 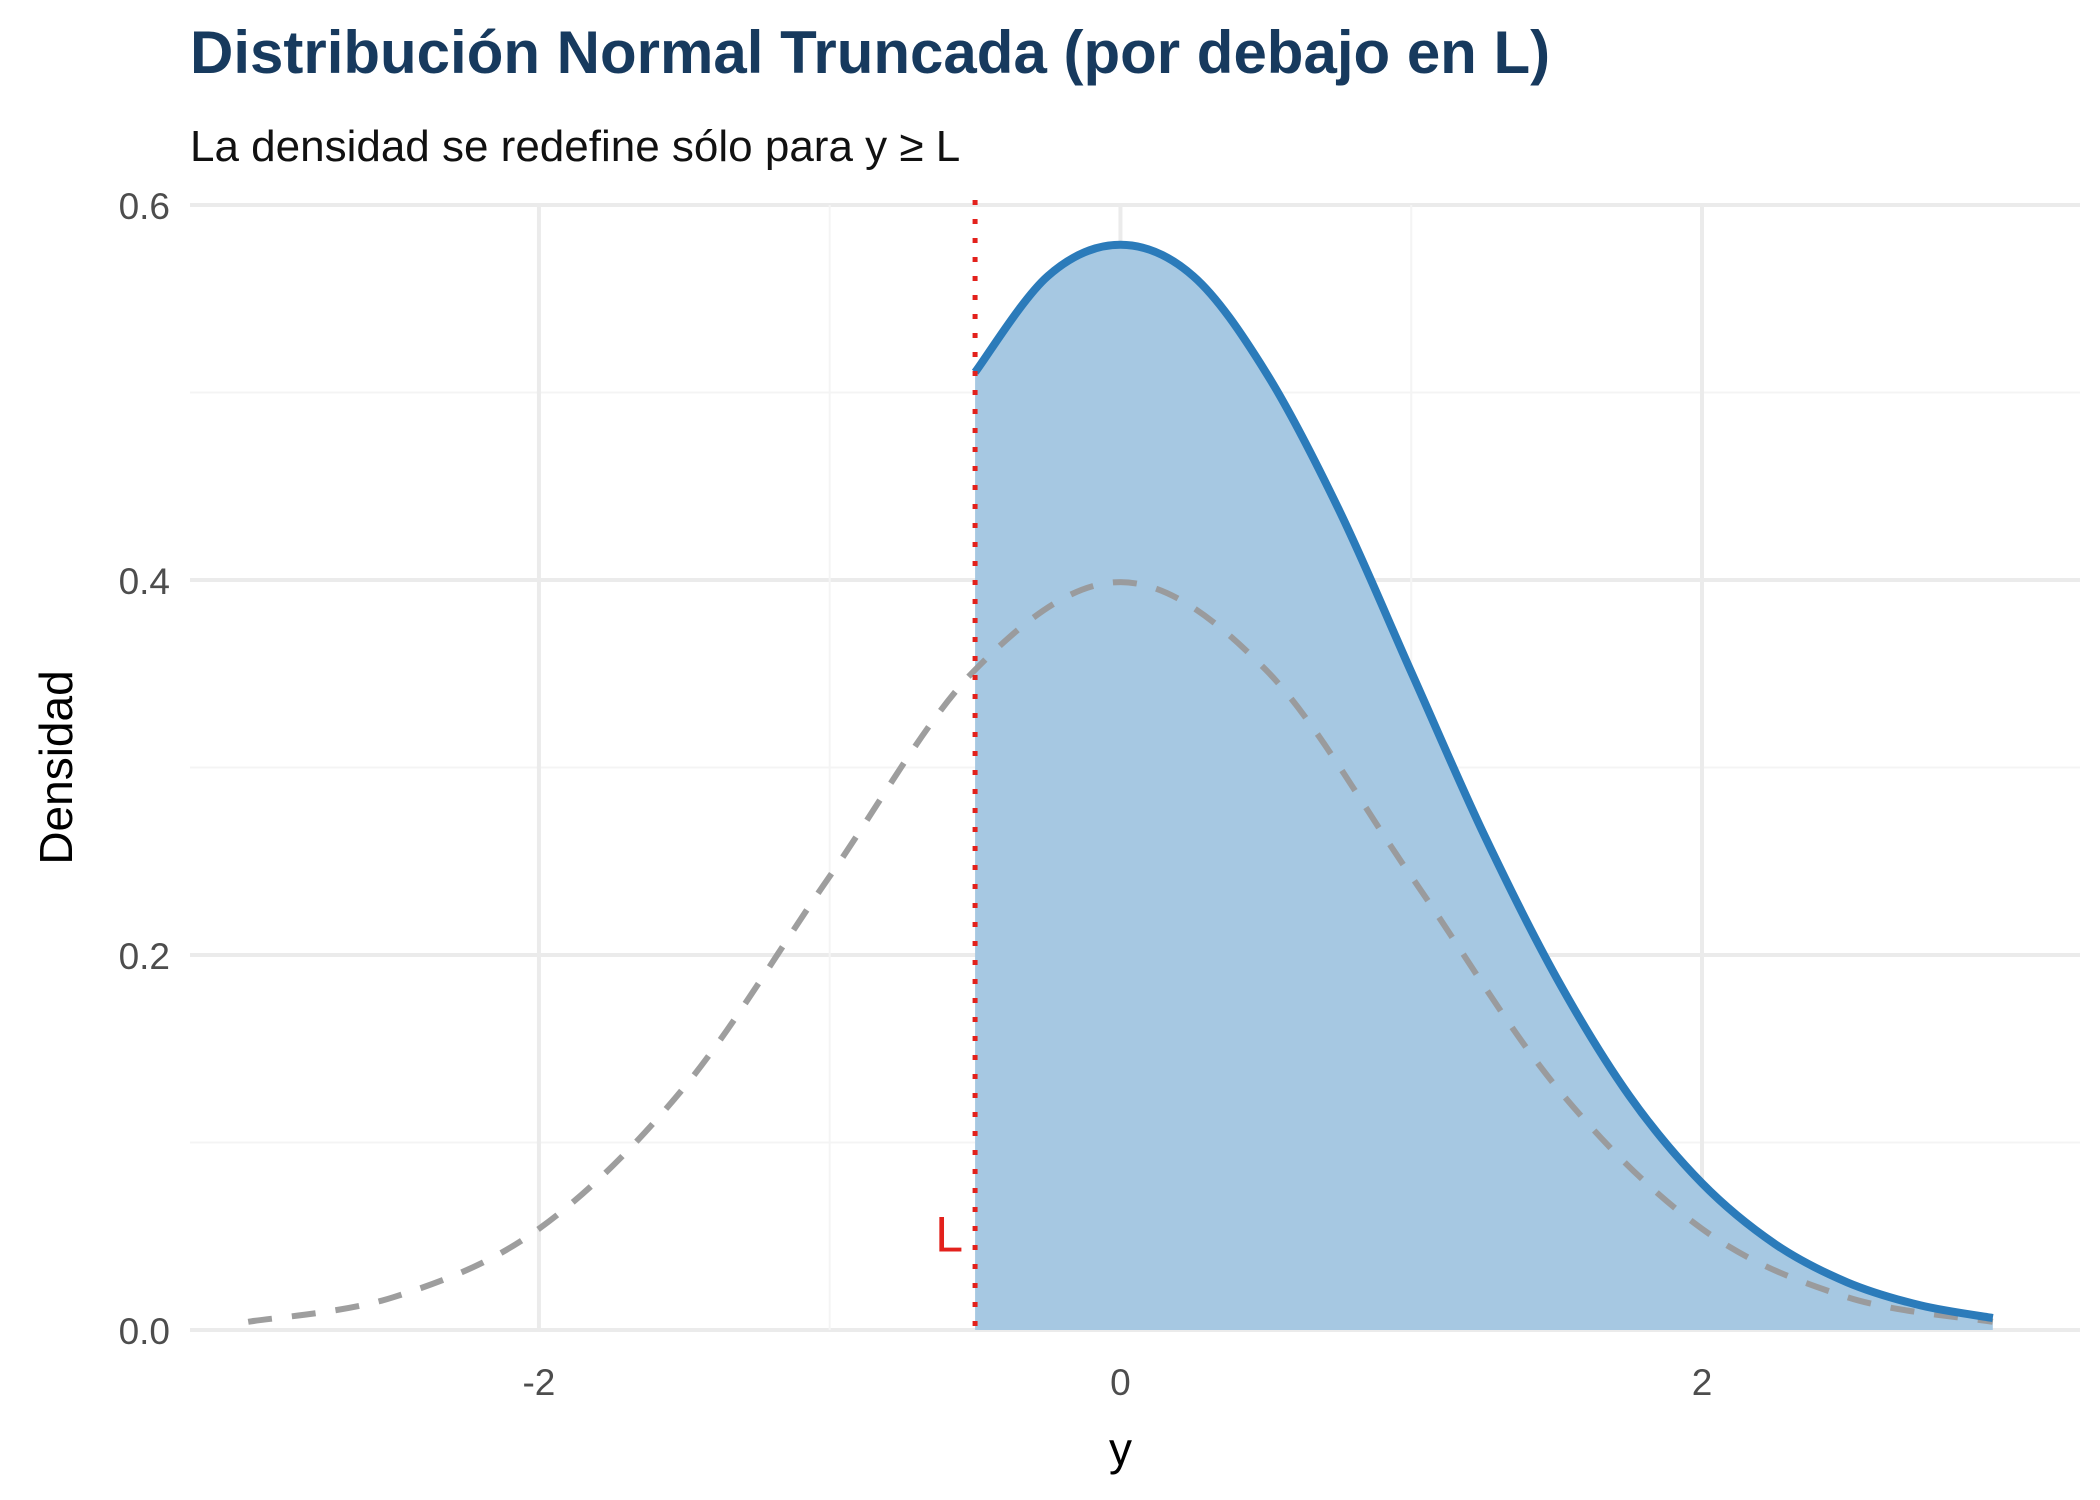 What do you see at coordinates (1702, 1382) in the screenshot?
I see `x-tick-label: 2` at bounding box center [1702, 1382].